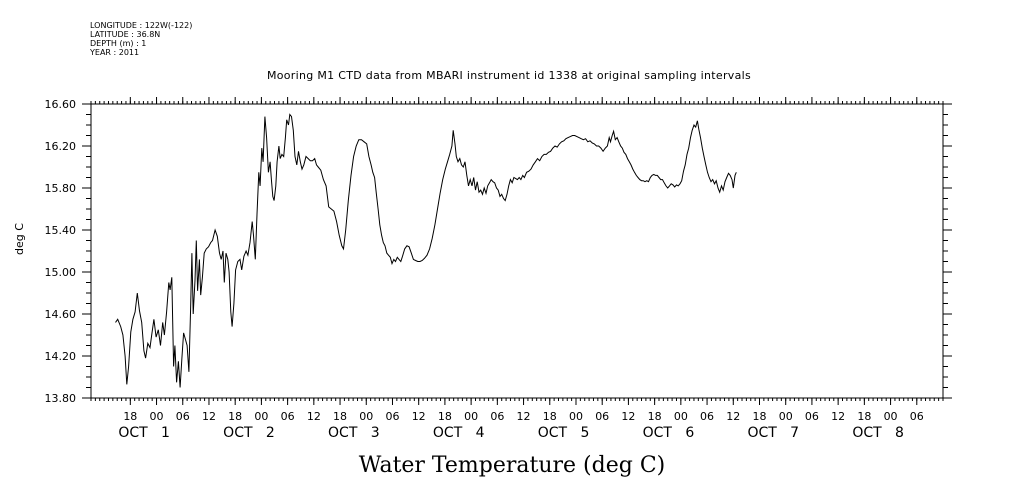 The height and width of the screenshot is (504, 1009). What do you see at coordinates (61, 356) in the screenshot?
I see `y-tick-label: 14.20` at bounding box center [61, 356].